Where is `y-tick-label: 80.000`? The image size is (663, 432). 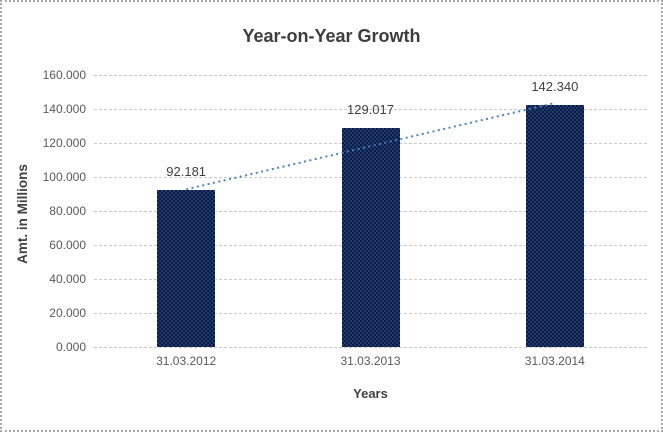 y-tick-label: 80.000 is located at coordinates (67, 211).